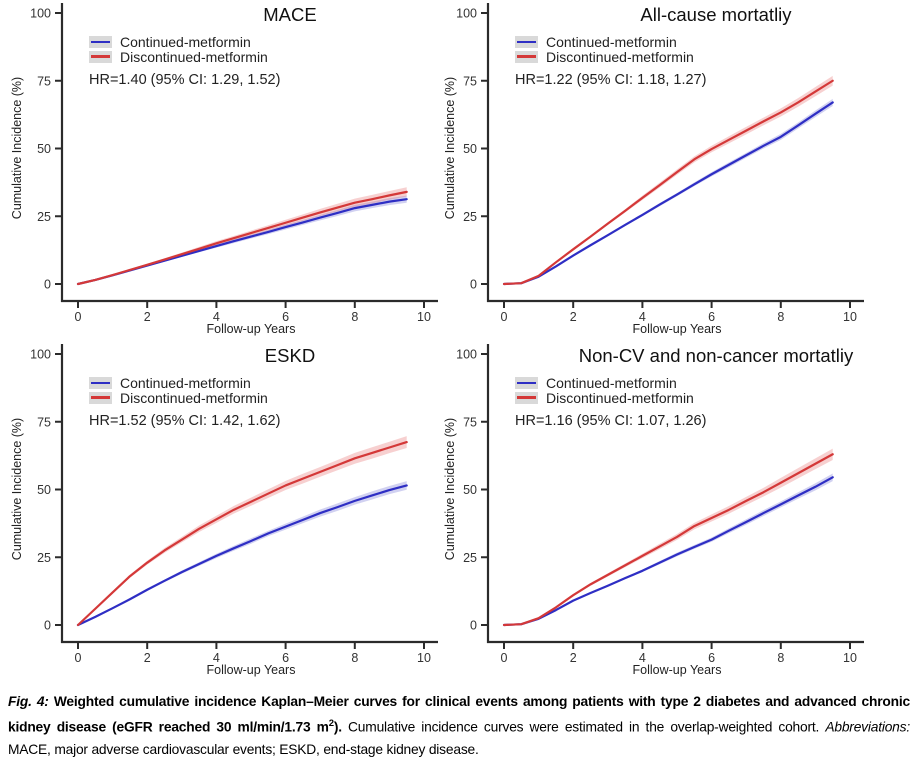 The image size is (919, 761). What do you see at coordinates (185, 80) in the screenshot?
I see `hazard-ratio-text: HR=1.40 (95% CI: 1.29, 1.52)` at bounding box center [185, 80].